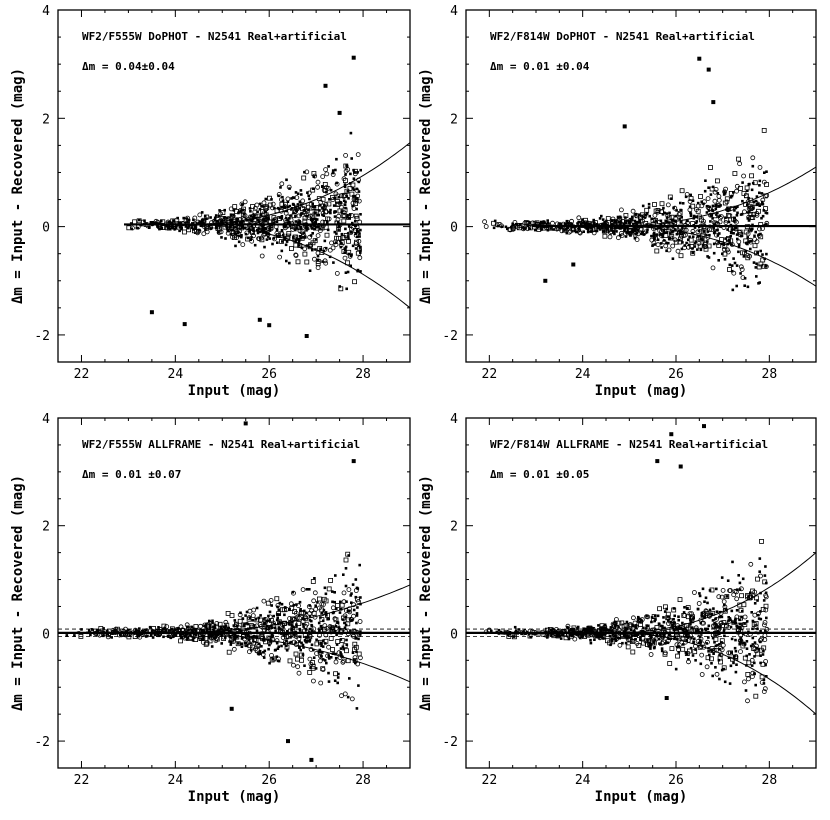 The height and width of the screenshot is (820, 830). What do you see at coordinates (46, 634) in the screenshot?
I see `y-tick-label: 0` at bounding box center [46, 634].